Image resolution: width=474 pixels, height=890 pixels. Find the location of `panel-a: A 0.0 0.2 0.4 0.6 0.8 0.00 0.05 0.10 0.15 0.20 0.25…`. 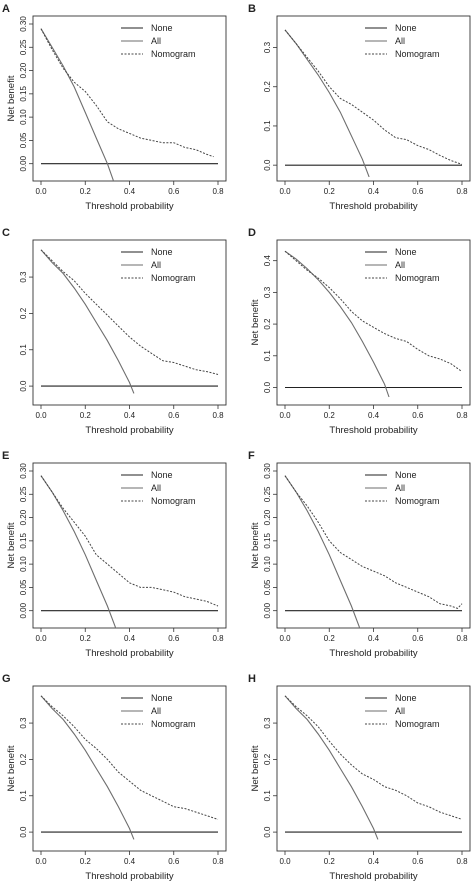

panel-a: A 0.0 0.2 0.4 0.6 0.8 0.00 0.05 0.10 0.15 0.20 0.25… is located at coordinates (114, 107).